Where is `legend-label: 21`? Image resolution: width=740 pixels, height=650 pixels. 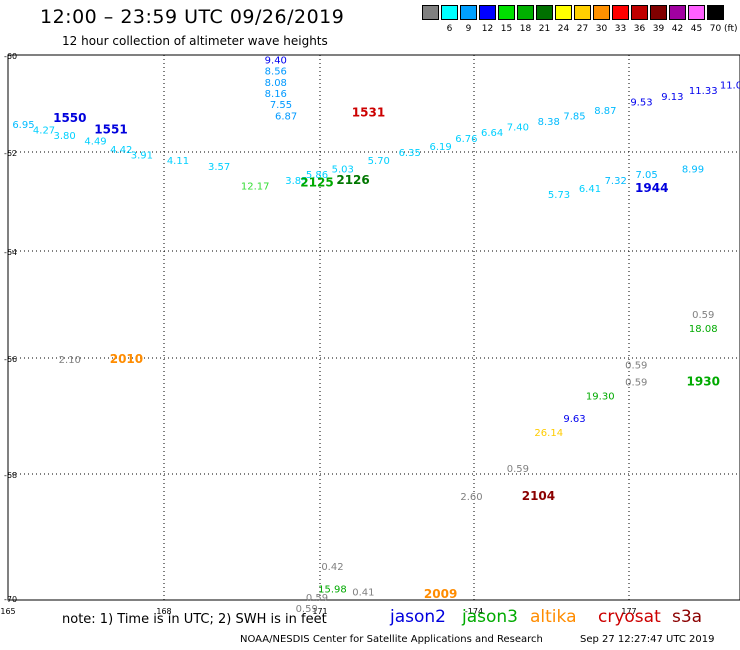 legend-label: 21 is located at coordinates (544, 29).